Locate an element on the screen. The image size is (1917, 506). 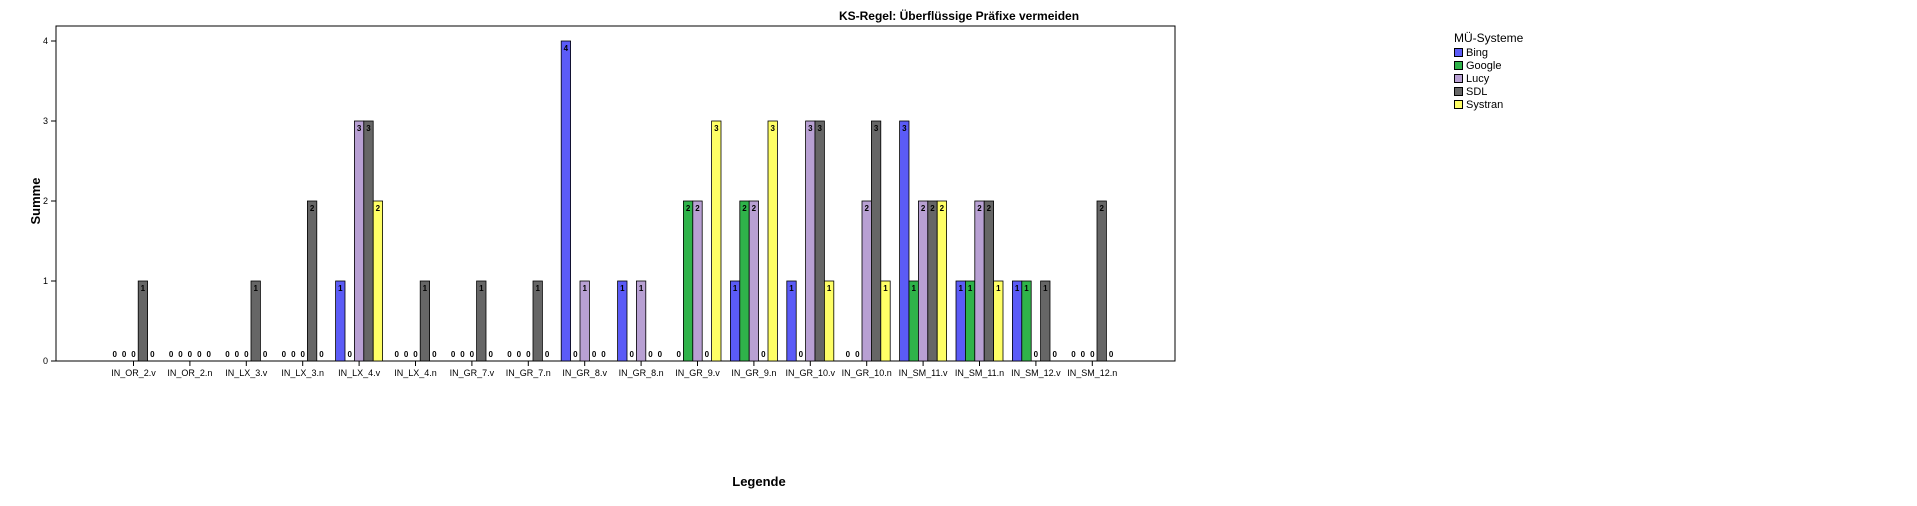
x-tick-label: IN_OR_2.n is located at coordinates (189, 373).